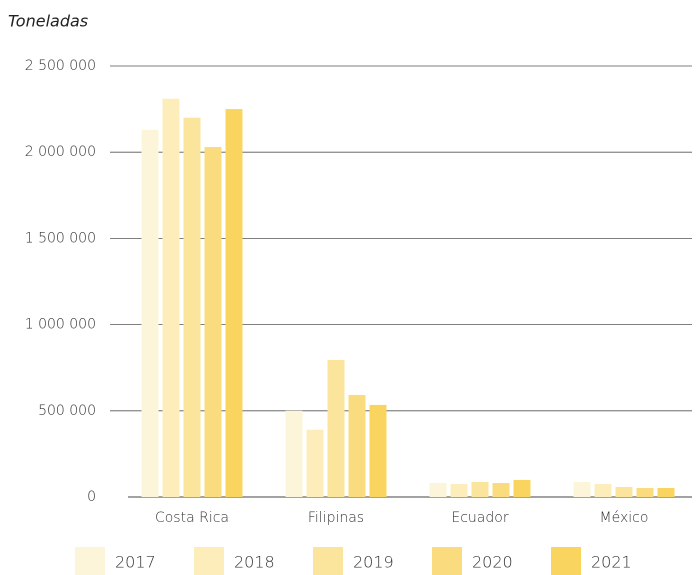 This screenshot has height=575, width=698. What do you see at coordinates (373, 562) in the screenshot?
I see `legend-label: 2019` at bounding box center [373, 562].